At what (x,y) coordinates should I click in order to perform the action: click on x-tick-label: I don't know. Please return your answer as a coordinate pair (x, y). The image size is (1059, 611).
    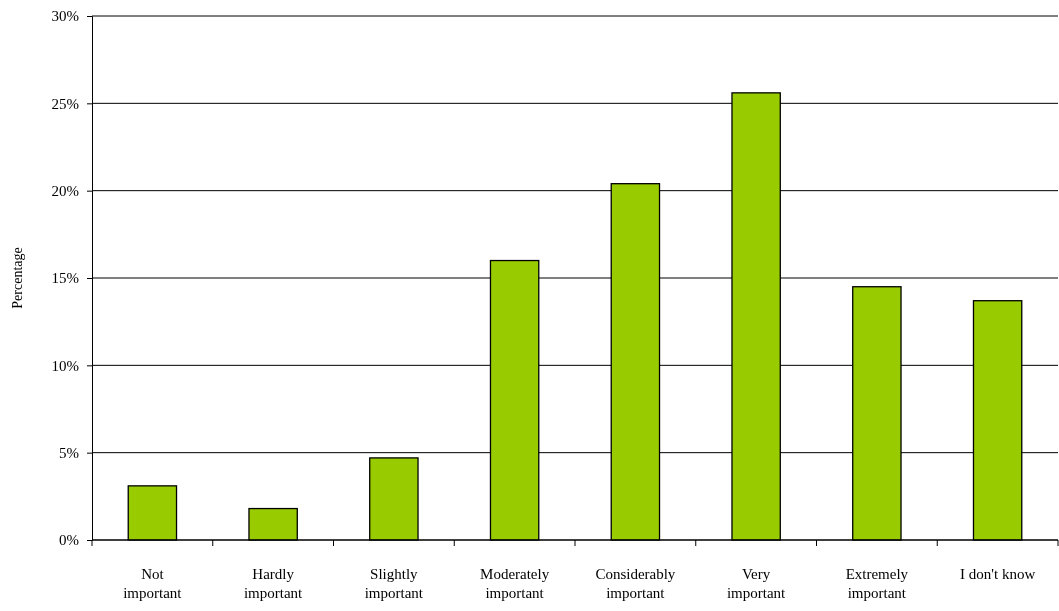
    Looking at the image, I should click on (998, 574).